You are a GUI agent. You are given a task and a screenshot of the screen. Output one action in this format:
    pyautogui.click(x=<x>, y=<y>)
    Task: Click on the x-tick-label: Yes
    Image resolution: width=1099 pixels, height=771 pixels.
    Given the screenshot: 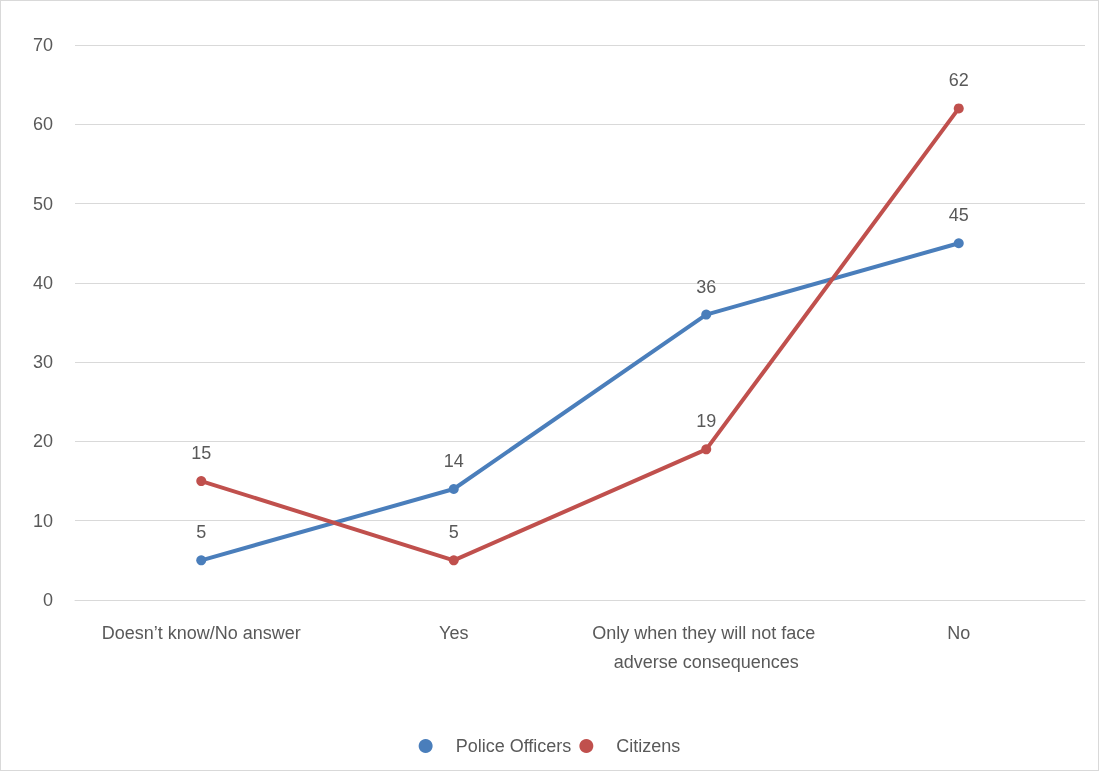 What is the action you would take?
    pyautogui.click(x=454, y=632)
    